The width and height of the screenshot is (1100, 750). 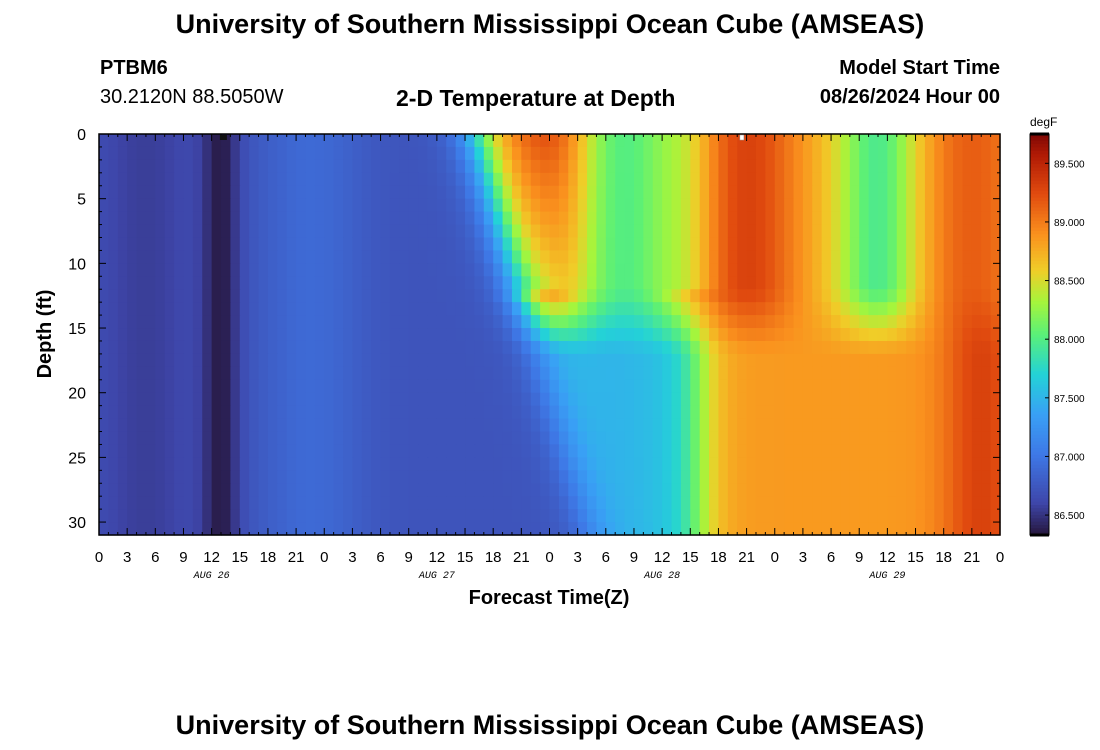 What do you see at coordinates (45, 334) in the screenshot?
I see `y-axis-title: Depth (ft)` at bounding box center [45, 334].